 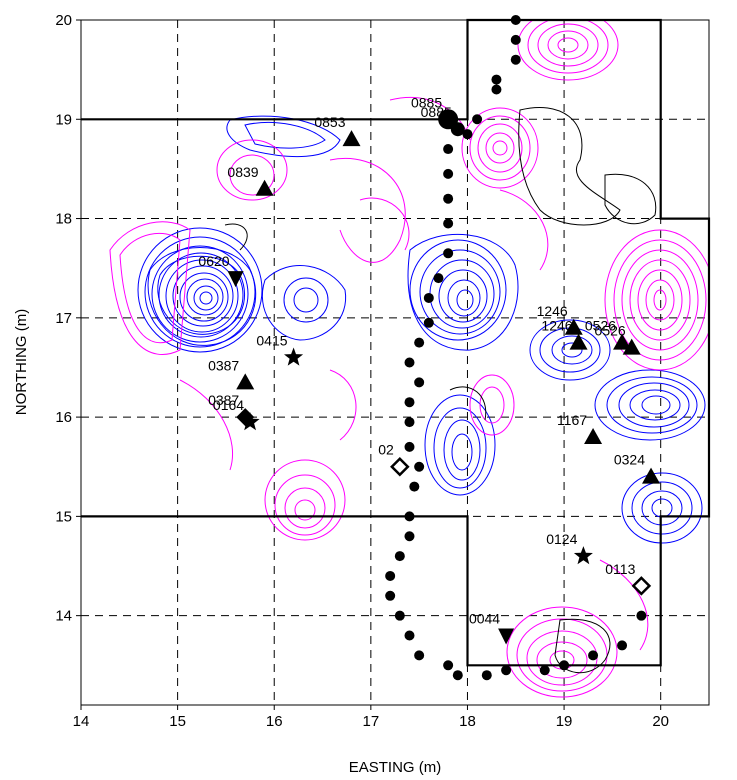 I want to click on x-tick-label: 16, so click(x=274, y=721).